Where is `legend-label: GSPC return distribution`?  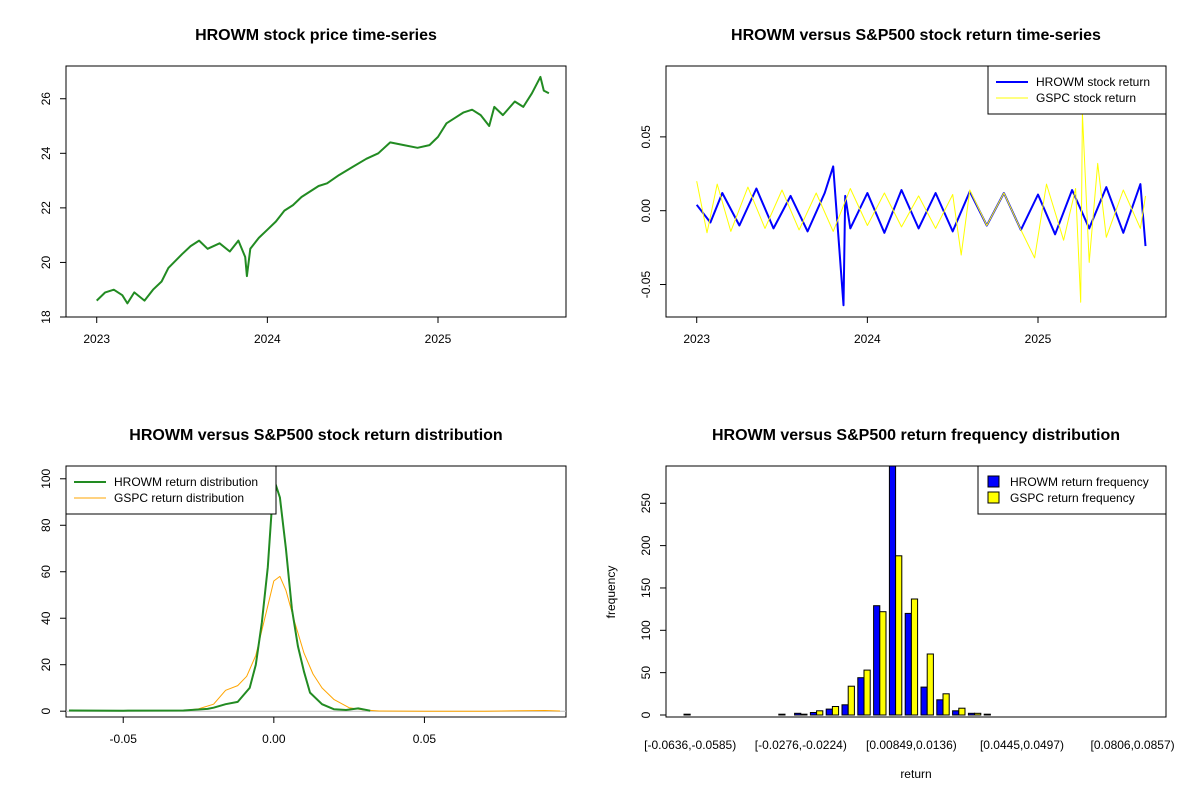
legend-label: GSPC return distribution is located at coordinates (179, 498).